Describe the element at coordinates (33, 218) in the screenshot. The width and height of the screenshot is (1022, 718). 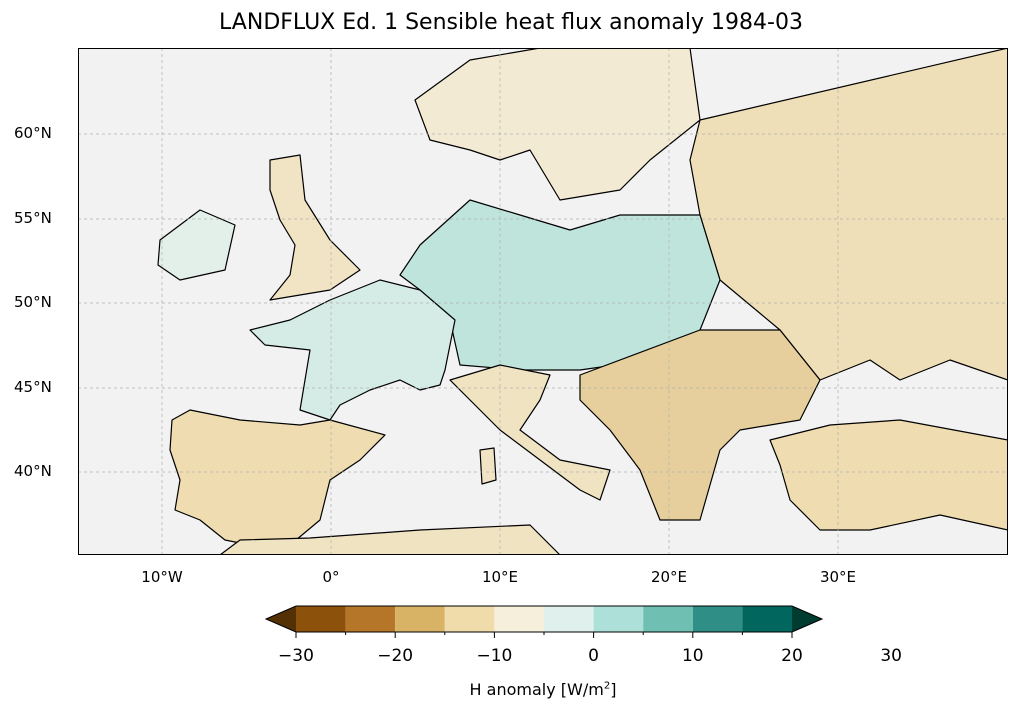
I see `lat-label: 55°N` at that location.